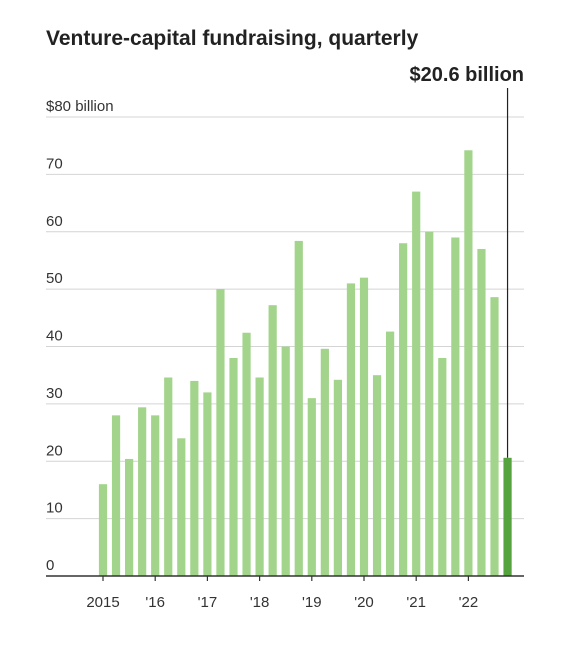 This screenshot has width=576, height=648. What do you see at coordinates (80, 336) in the screenshot?
I see `y-axis-labels: 0 10 20 30 40 50 60 70 $80 billion` at bounding box center [80, 336].